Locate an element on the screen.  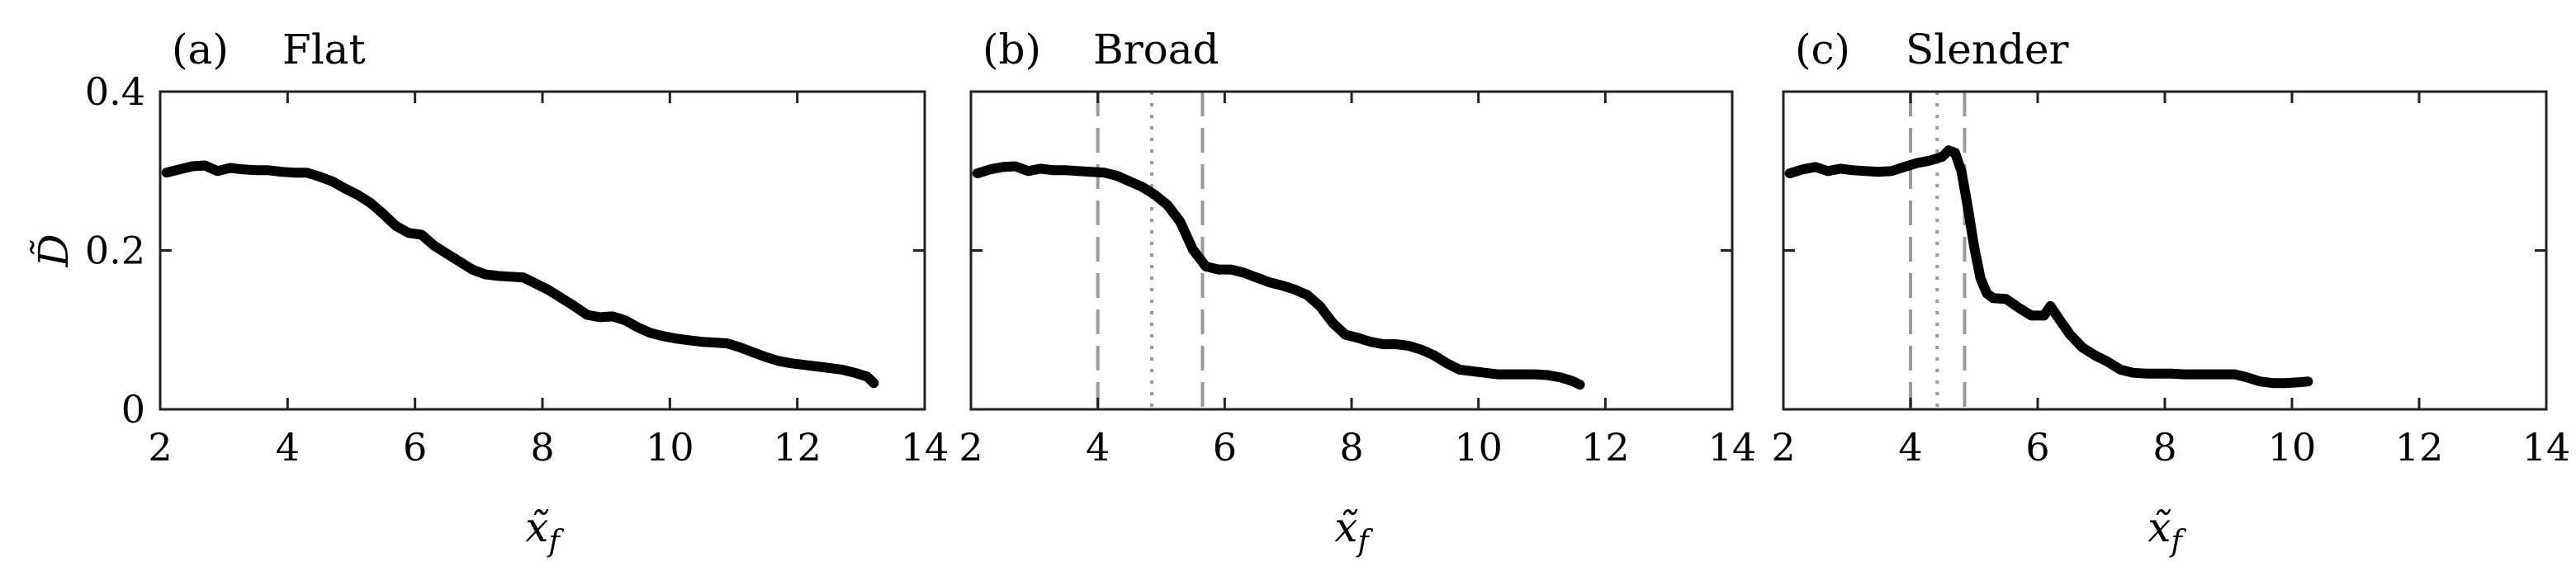
y-tick-label: 0 is located at coordinates (133, 409).